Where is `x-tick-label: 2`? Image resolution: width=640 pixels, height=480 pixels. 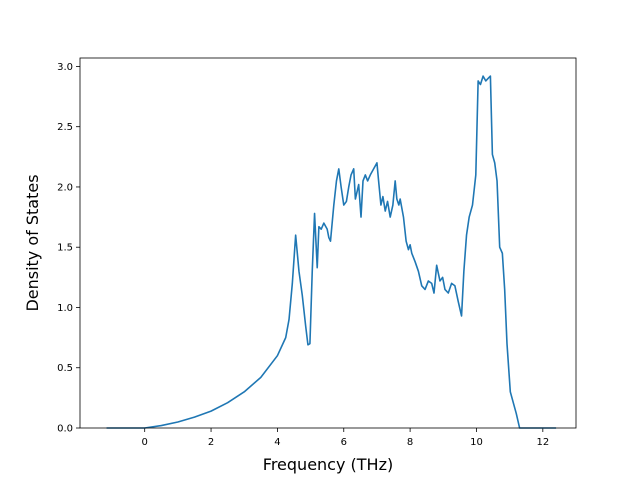
x-tick-label: 2 is located at coordinates (211, 442).